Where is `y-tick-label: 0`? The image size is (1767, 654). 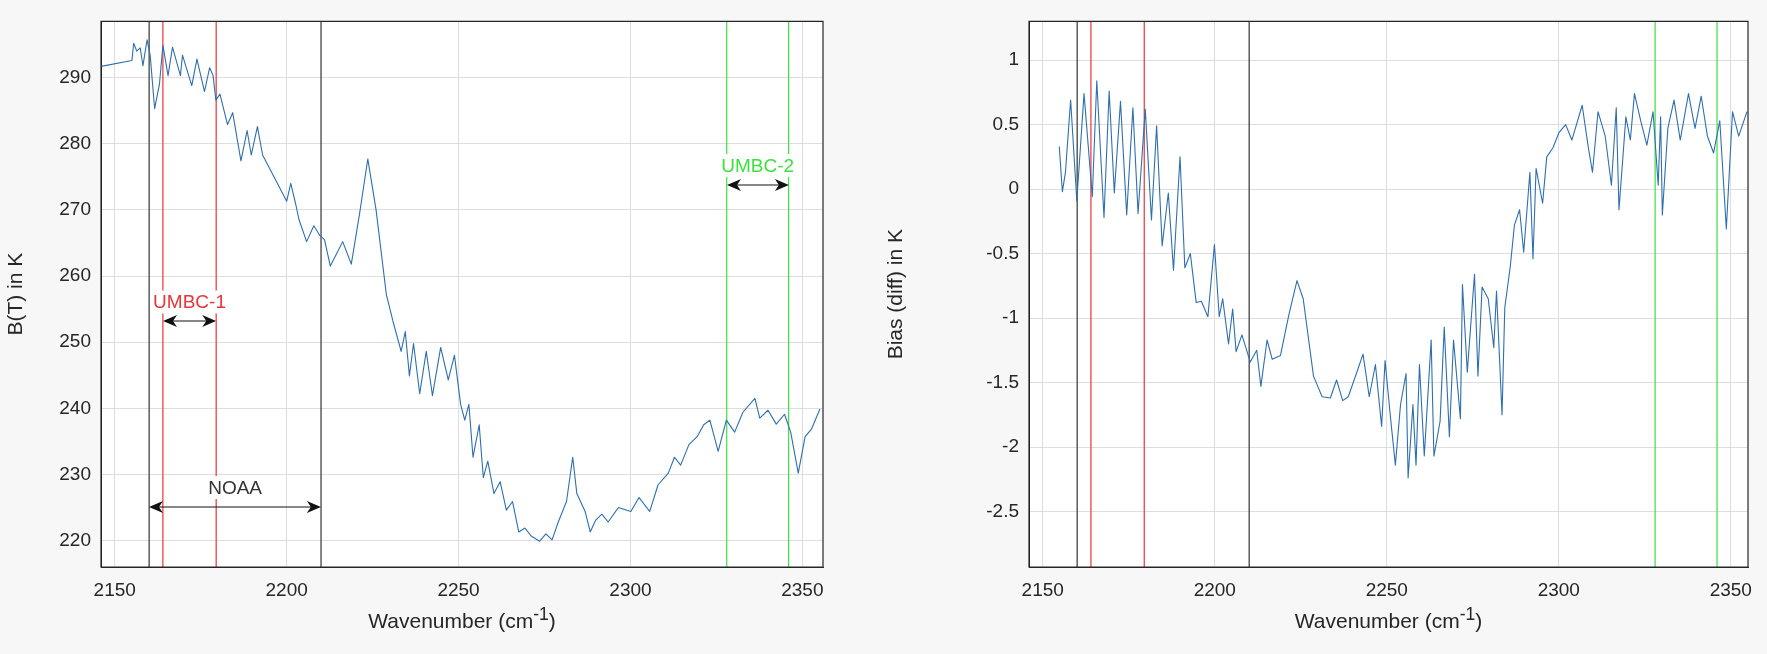 y-tick-label: 0 is located at coordinates (1013, 188).